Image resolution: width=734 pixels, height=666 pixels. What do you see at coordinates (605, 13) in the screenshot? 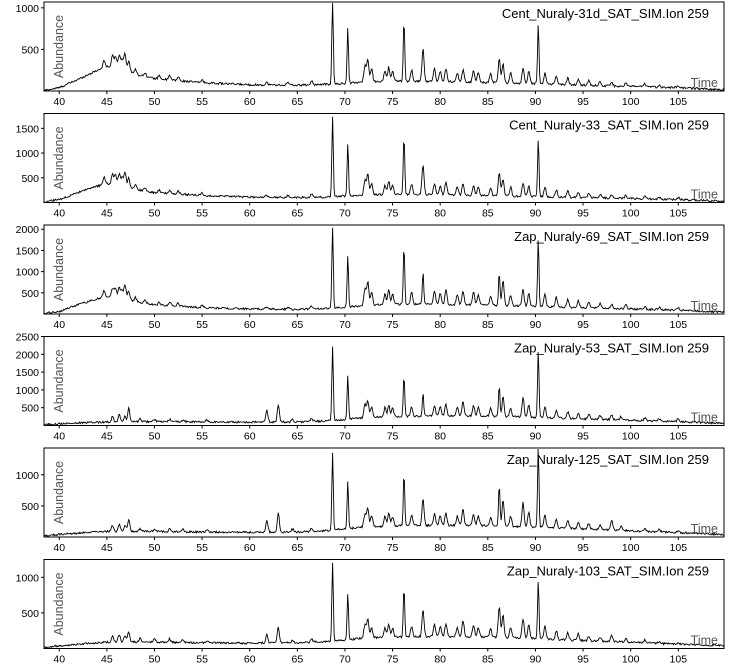
I see `chart-title: Cent_Nuraly-31d_SAT_SIM.Ion 259` at bounding box center [605, 13].